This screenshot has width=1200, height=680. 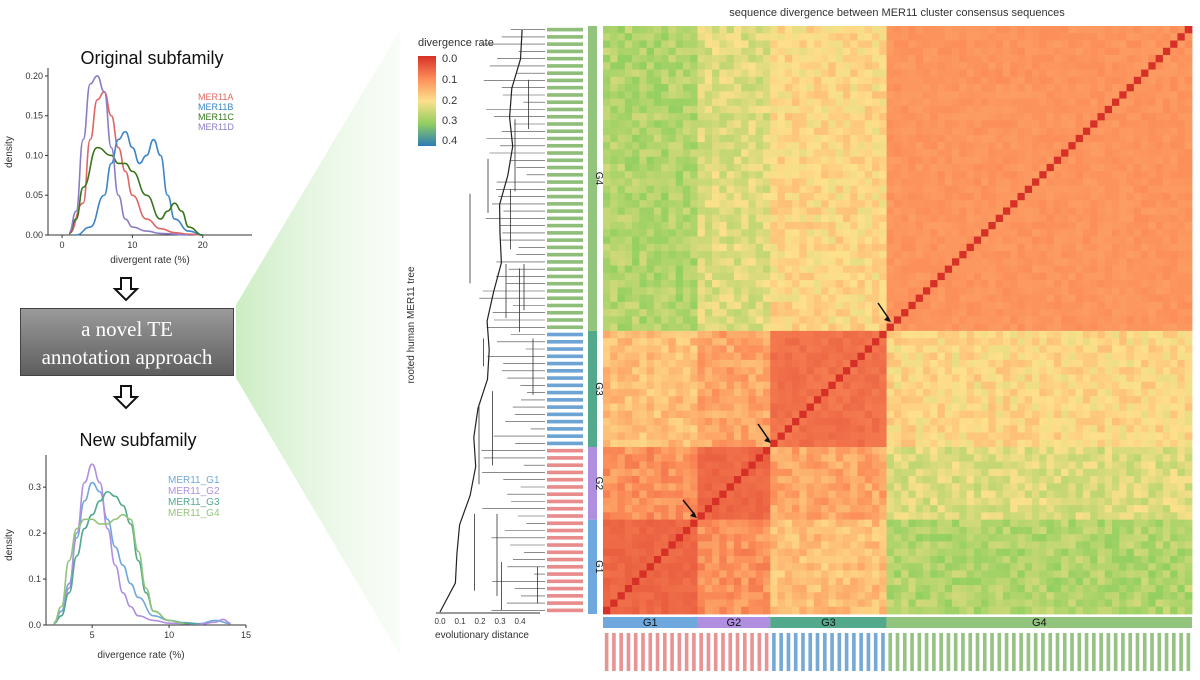 I want to click on down-arrow-icon, so click(x=126, y=397).